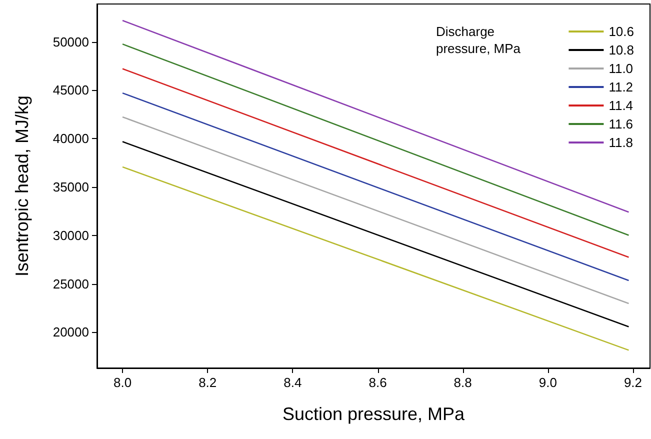 This screenshot has height=439, width=651. I want to click on legend-title: Discharge pressure, MPa, so click(479, 40).